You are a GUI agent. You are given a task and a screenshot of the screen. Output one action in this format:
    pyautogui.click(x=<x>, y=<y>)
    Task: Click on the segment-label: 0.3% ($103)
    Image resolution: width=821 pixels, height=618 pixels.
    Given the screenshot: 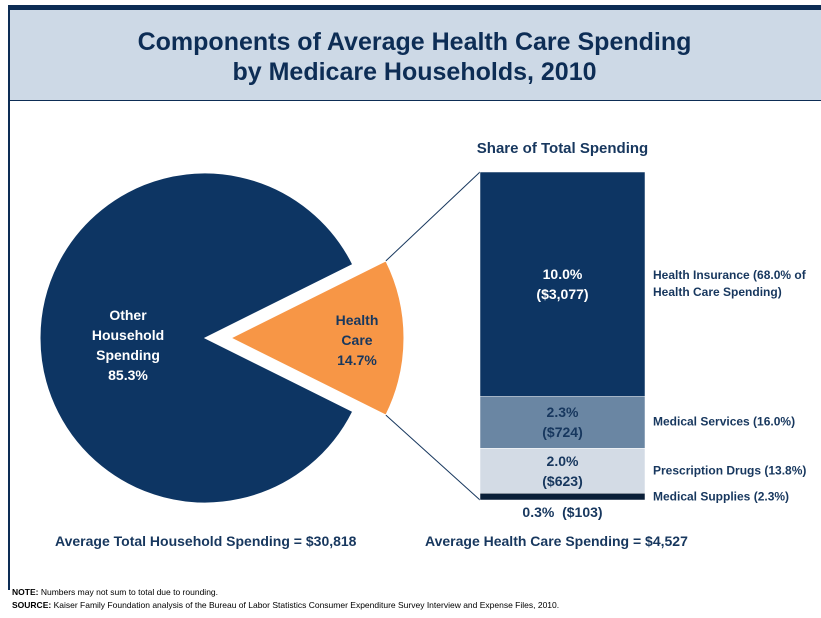 What is the action you would take?
    pyautogui.click(x=562, y=512)
    